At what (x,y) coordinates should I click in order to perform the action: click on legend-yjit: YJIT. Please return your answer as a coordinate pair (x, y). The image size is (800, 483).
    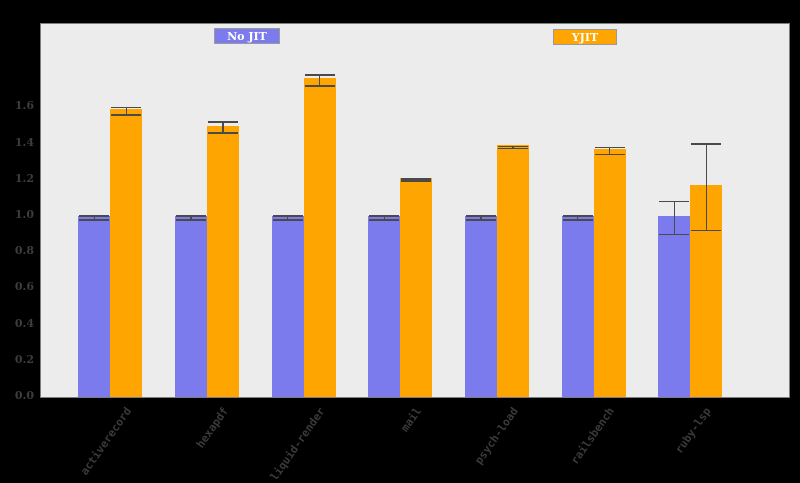
    Looking at the image, I should click on (585, 37).